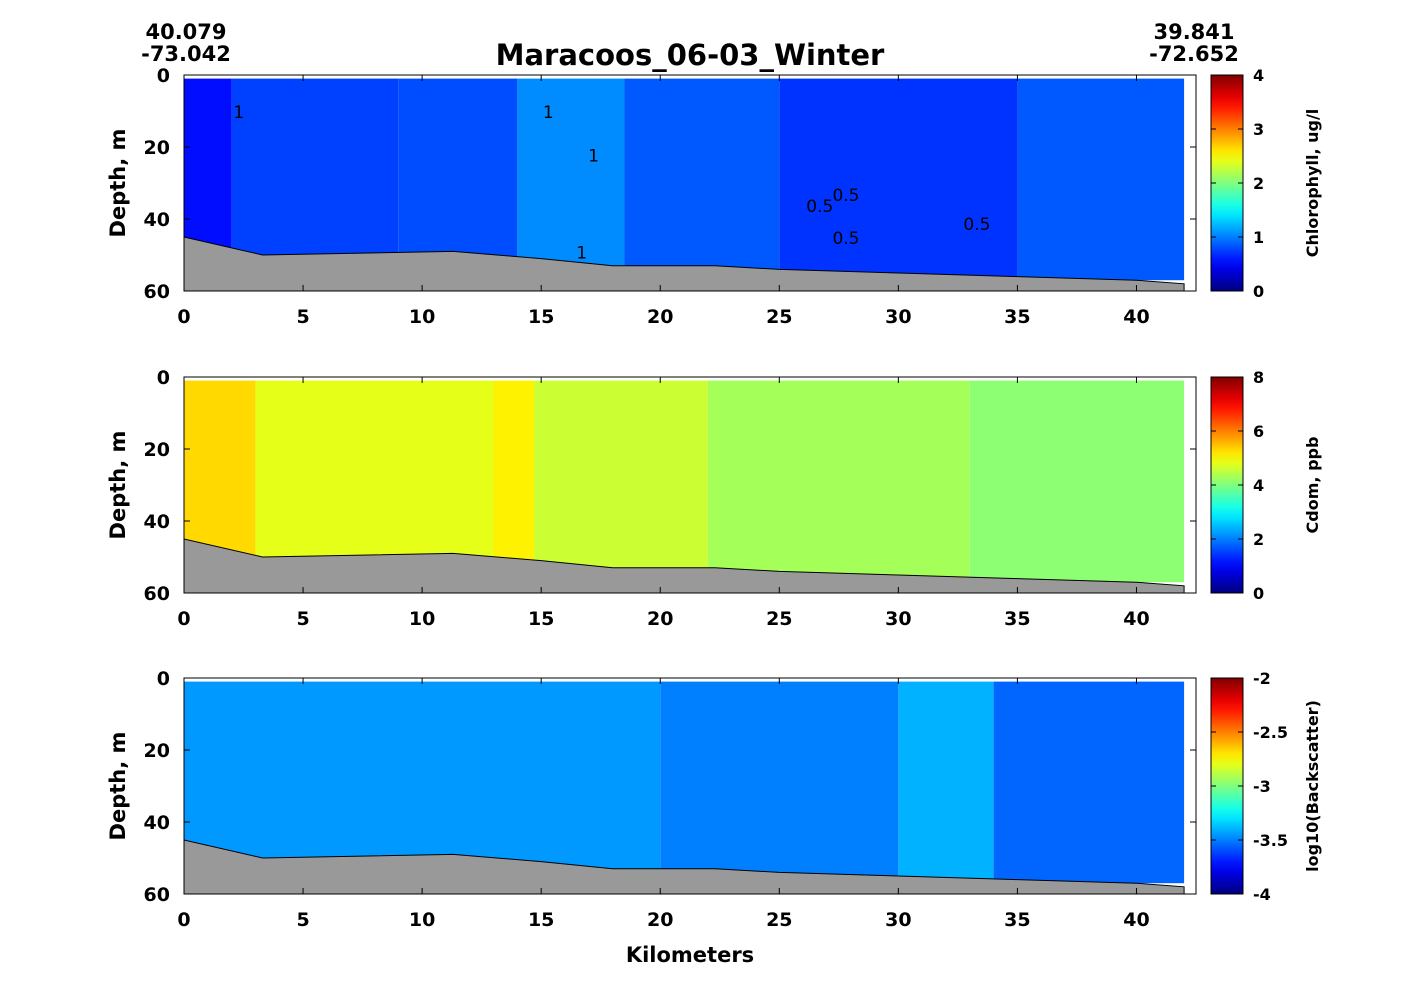 This screenshot has height=1005, width=1422. I want to click on cdom-colorbar-tick-label: 0, so click(1258, 593).